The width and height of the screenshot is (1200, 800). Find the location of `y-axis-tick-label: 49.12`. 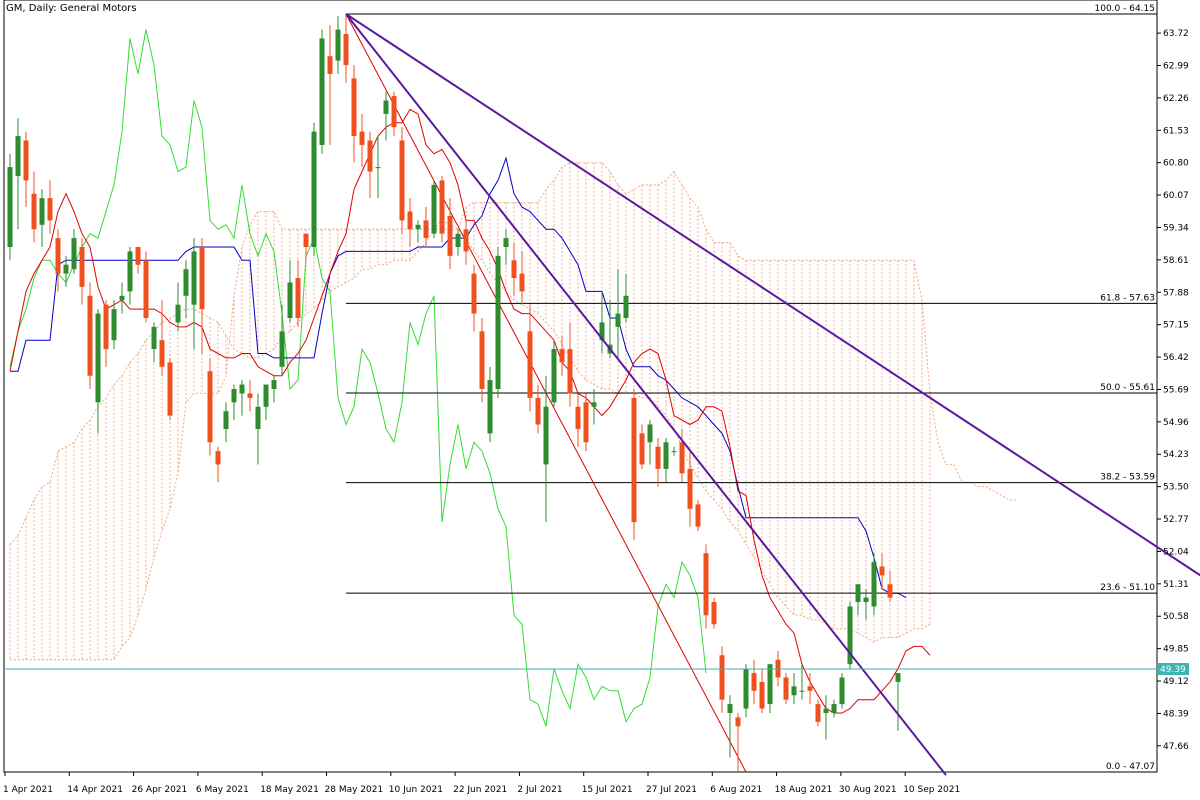

y-axis-tick-label: 49.12 is located at coordinates (1176, 682).